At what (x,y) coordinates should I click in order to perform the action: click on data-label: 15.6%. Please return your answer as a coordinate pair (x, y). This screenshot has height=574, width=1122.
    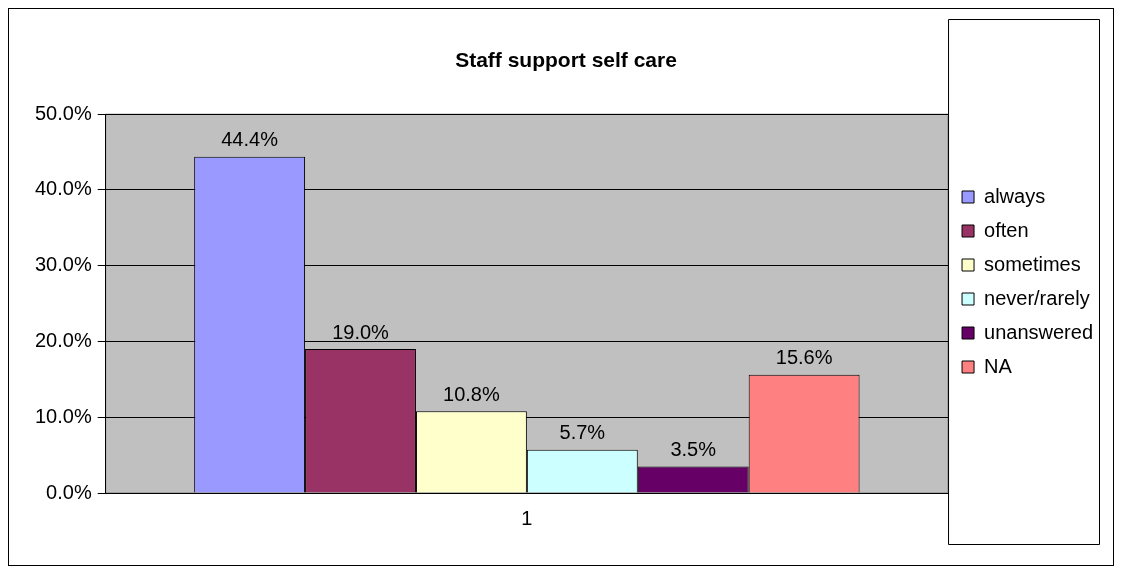
    Looking at the image, I should click on (804, 357).